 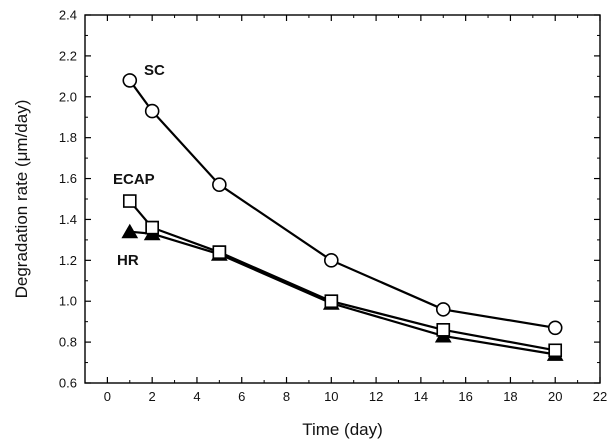 I want to click on y-tick-label: 2.2, so click(x=68, y=55).